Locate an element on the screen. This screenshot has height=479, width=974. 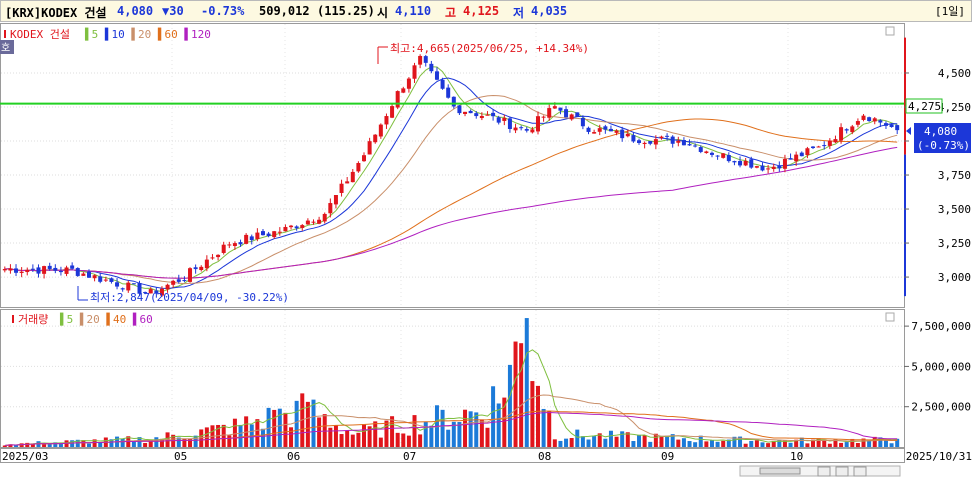
x-tick-label: 06 is located at coordinates (293, 456).